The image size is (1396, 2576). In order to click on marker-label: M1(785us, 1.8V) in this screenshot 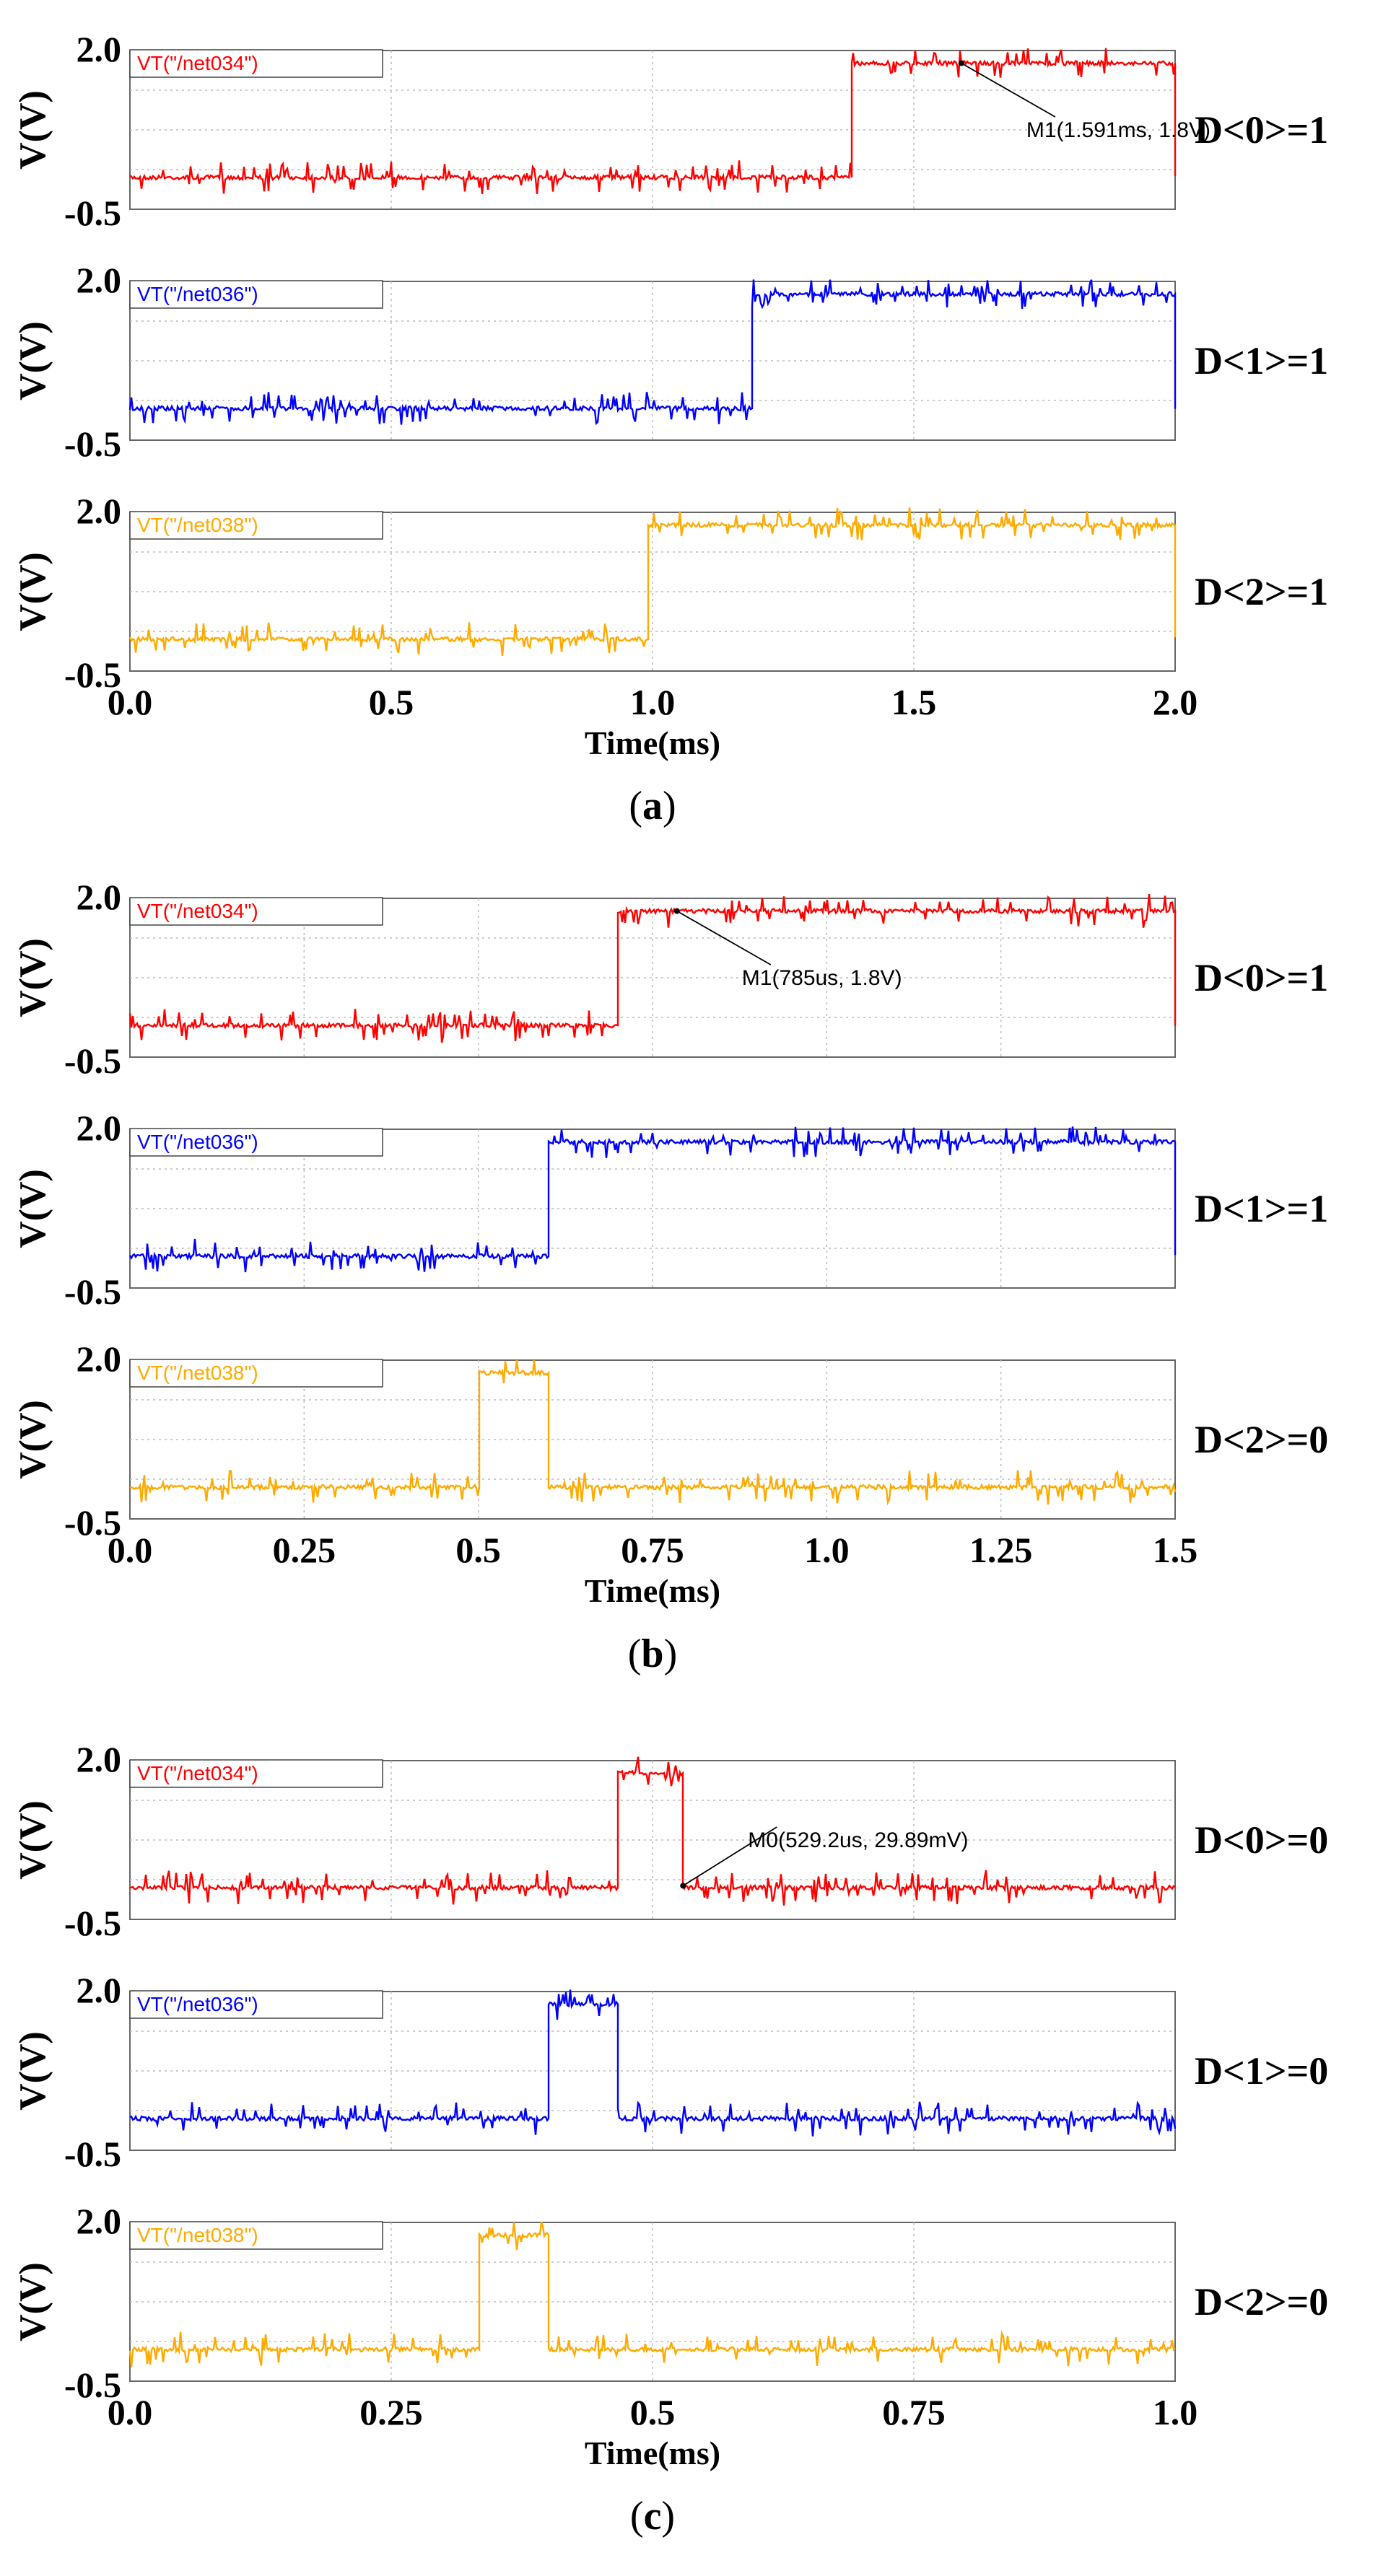, I will do `click(822, 978)`.